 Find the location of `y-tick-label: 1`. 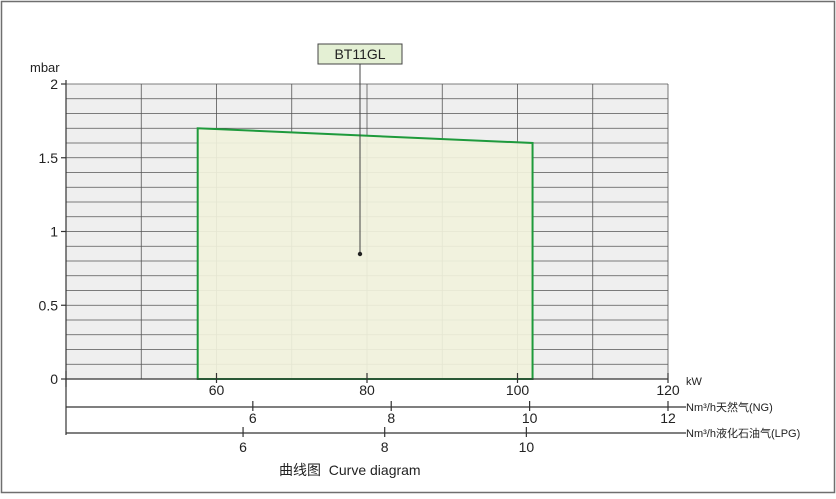

y-tick-label: 1 is located at coordinates (54, 232).